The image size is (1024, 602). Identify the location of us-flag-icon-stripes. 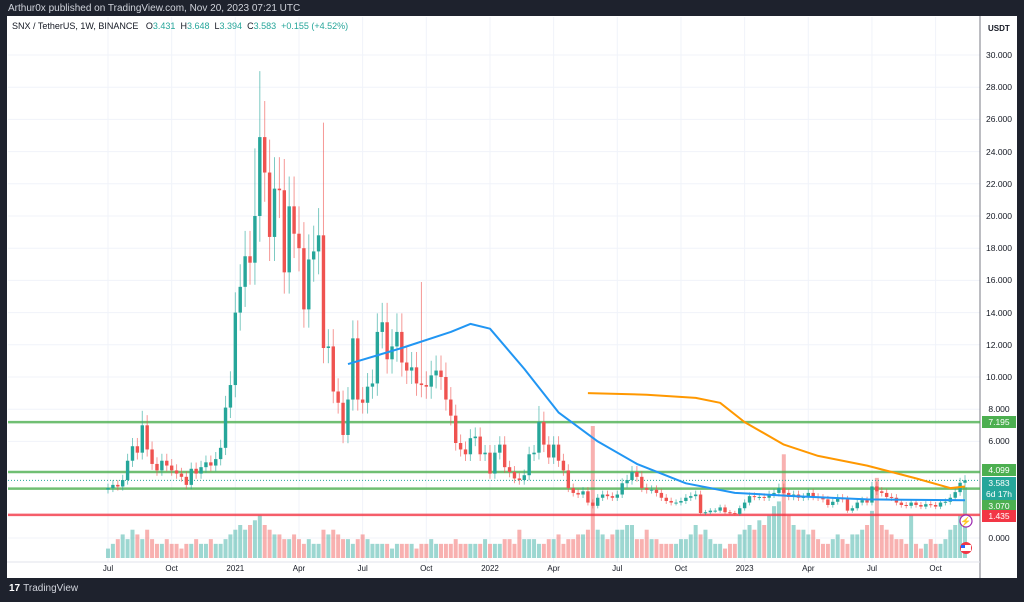
(966, 548).